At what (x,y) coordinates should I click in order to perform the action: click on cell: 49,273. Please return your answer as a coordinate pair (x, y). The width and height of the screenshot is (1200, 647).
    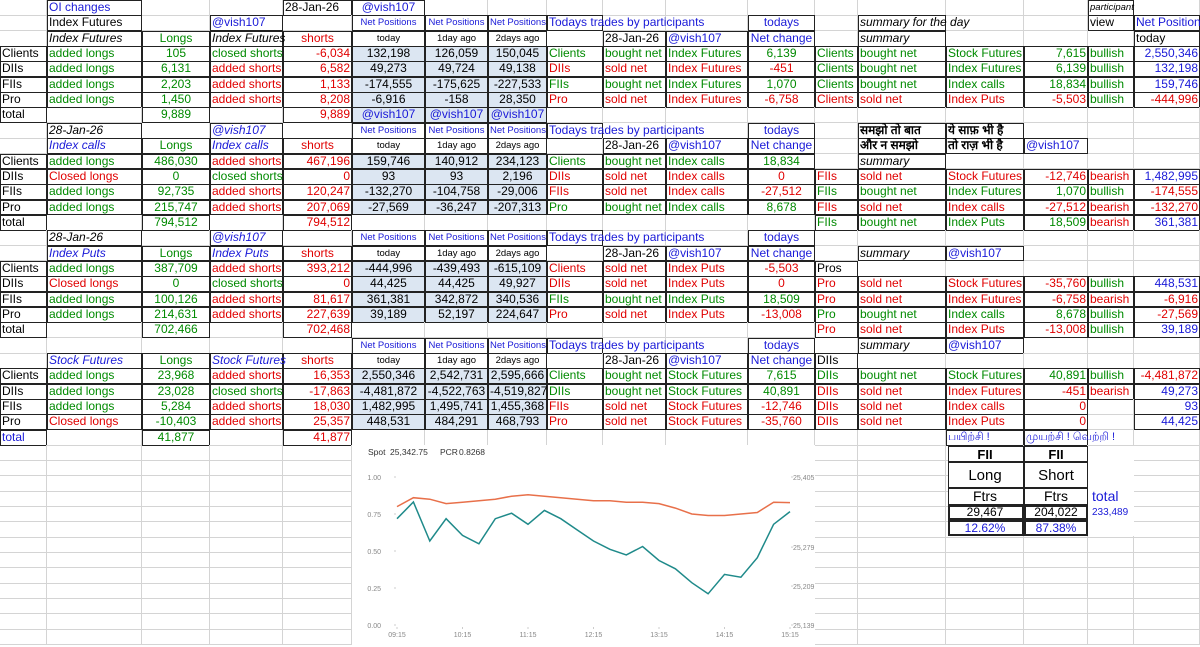
    Looking at the image, I should click on (1179, 390).